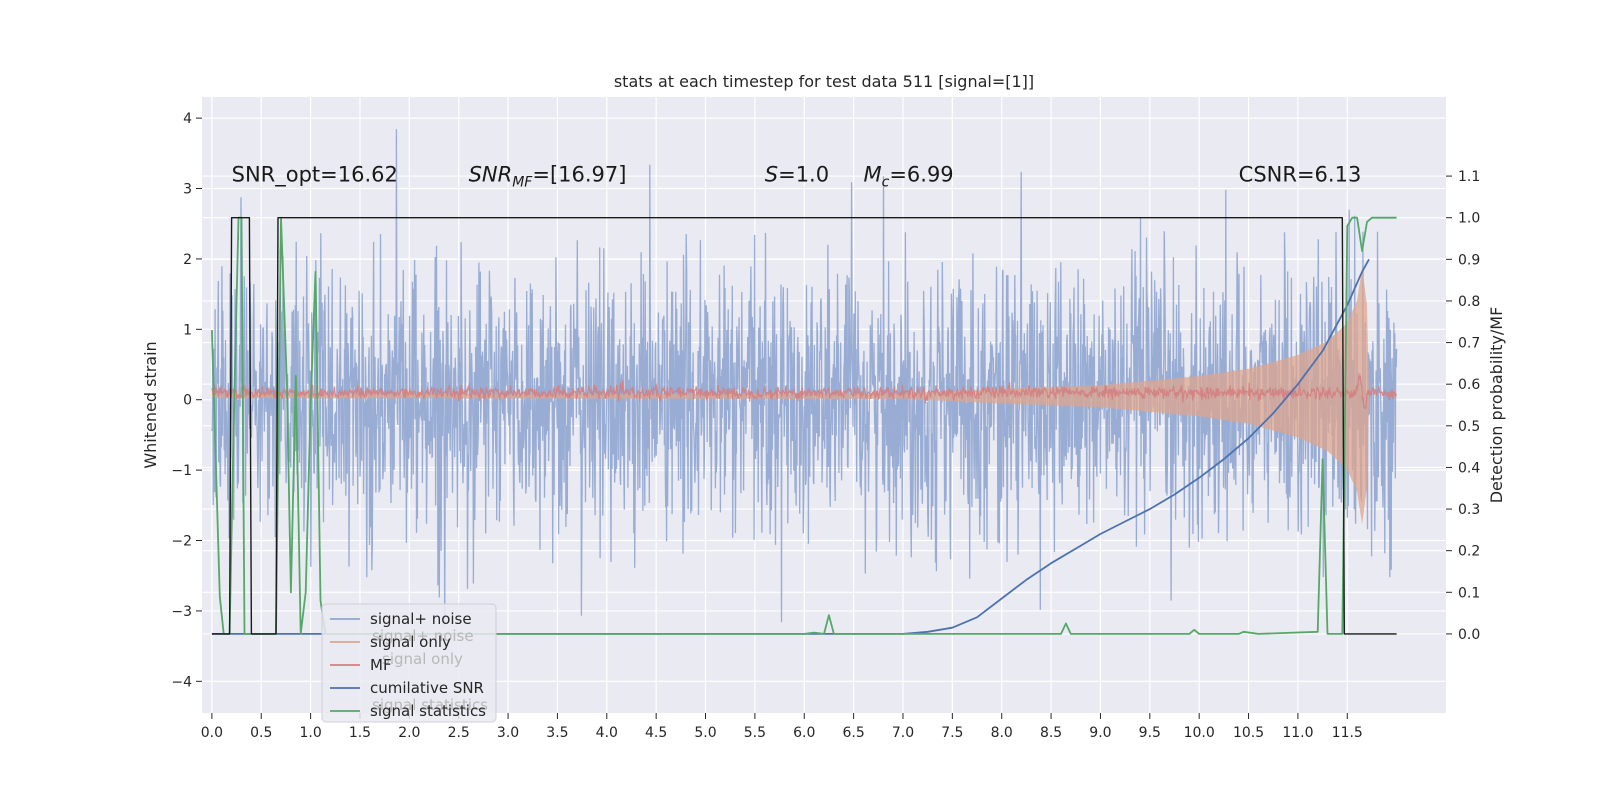 The image size is (1600, 800). I want to click on x-tick-label: 6.5, so click(853, 733).